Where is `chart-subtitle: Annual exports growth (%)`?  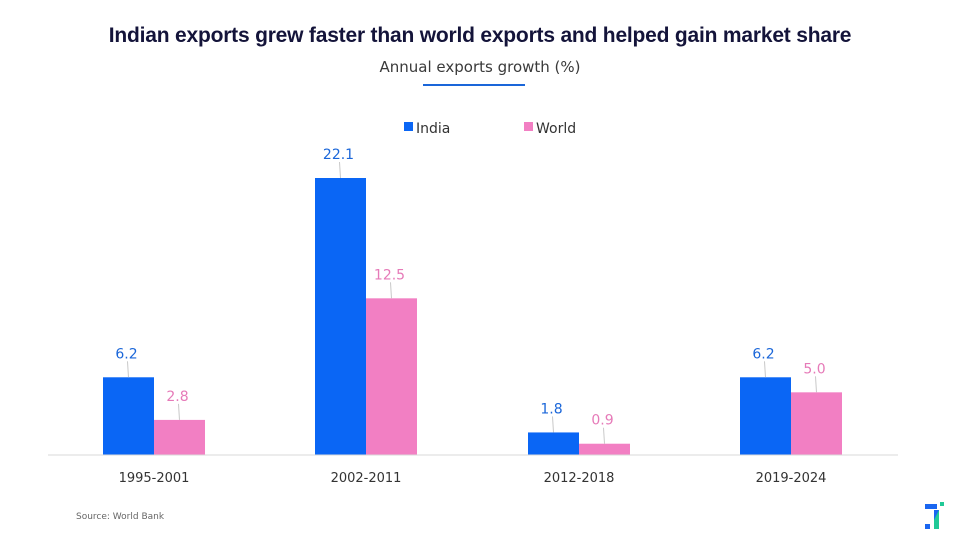 chart-subtitle: Annual exports growth (%) is located at coordinates (480, 67).